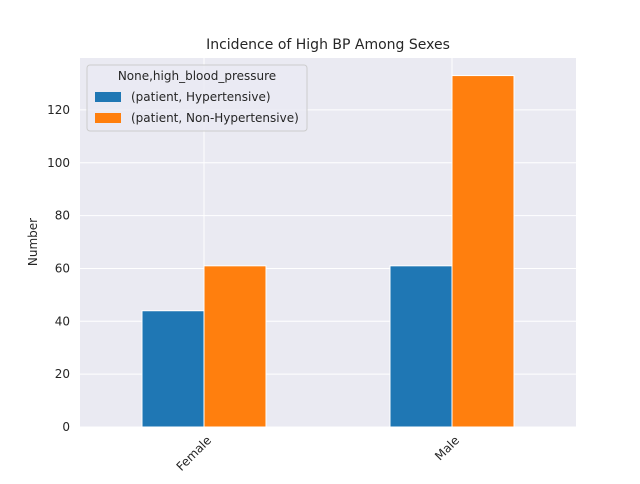  What do you see at coordinates (62, 268) in the screenshot?
I see `y-tick-label: 60` at bounding box center [62, 268].